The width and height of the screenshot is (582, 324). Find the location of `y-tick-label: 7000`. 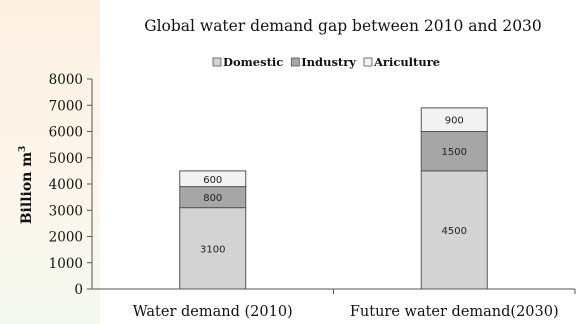

y-tick-label: 7000 is located at coordinates (66, 106).